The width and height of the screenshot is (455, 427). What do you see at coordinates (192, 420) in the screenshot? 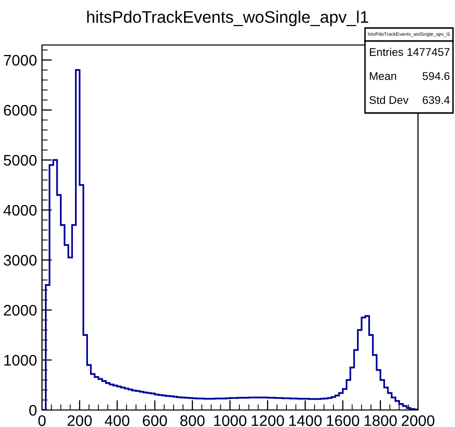
I see `x-tick-label: 800` at bounding box center [192, 420].